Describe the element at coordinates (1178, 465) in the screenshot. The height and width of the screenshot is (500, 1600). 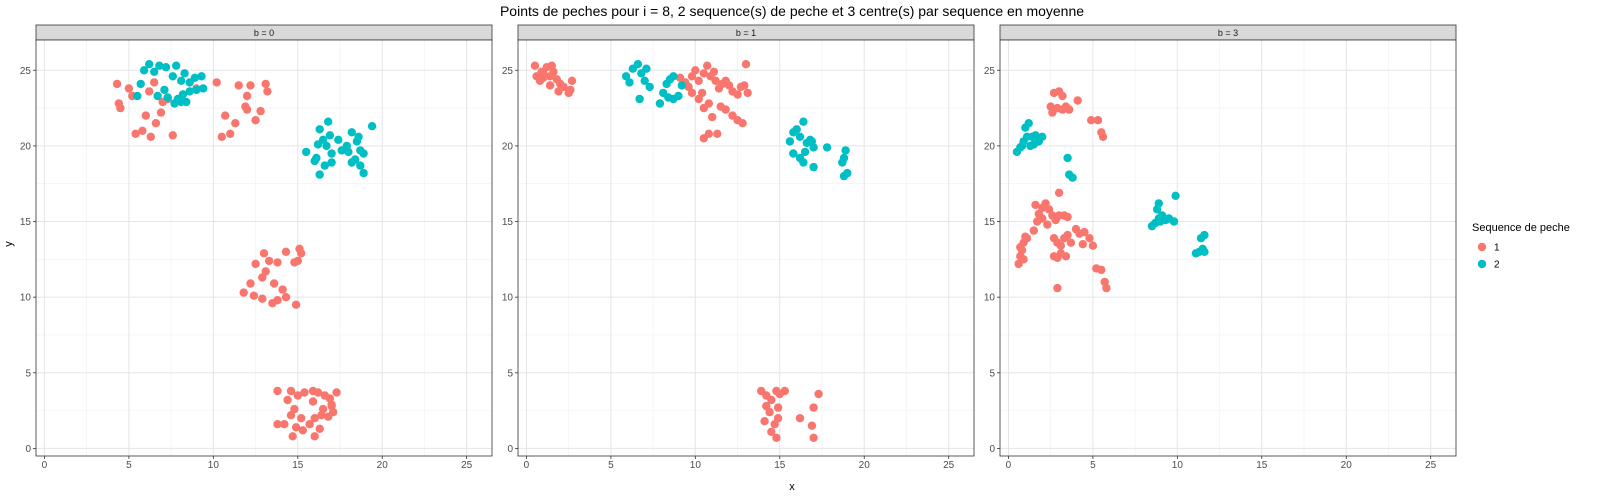
I see `x-tick-label: 10` at that location.